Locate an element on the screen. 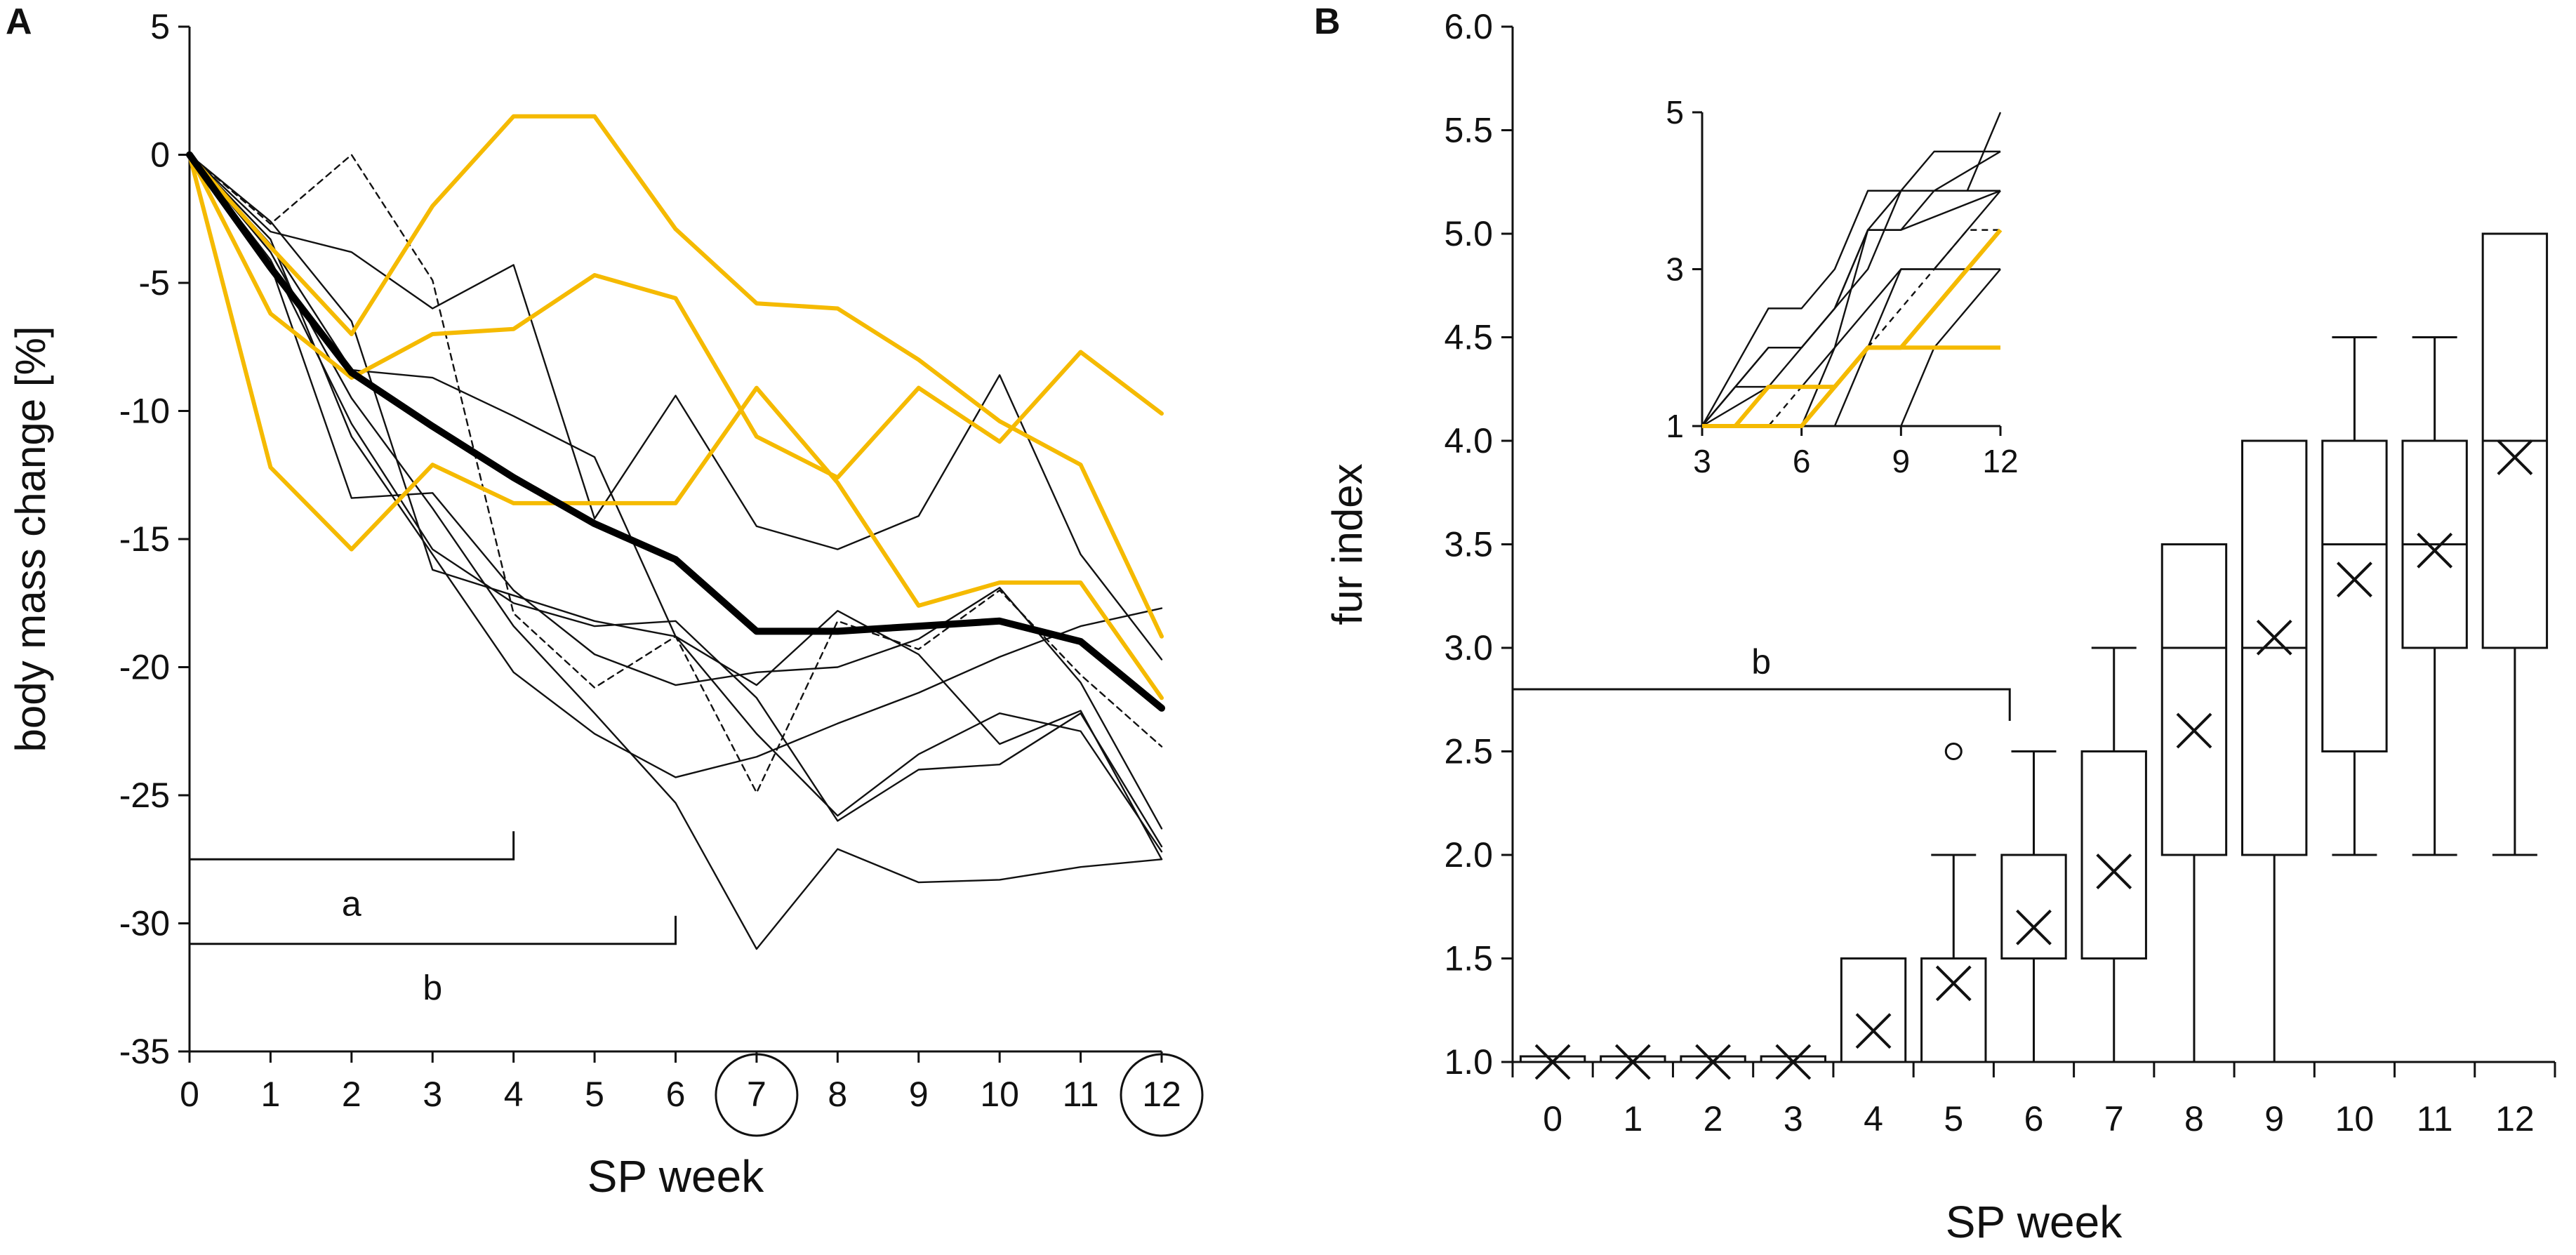  panel-b-y-tick-label: 2.5 is located at coordinates (1468, 752).